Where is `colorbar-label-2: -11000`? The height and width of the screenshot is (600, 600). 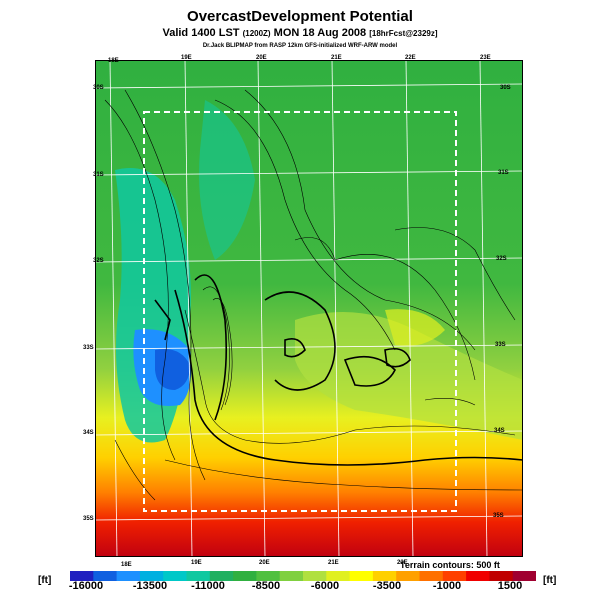 colorbar-label-2: -11000 is located at coordinates (208, 586).